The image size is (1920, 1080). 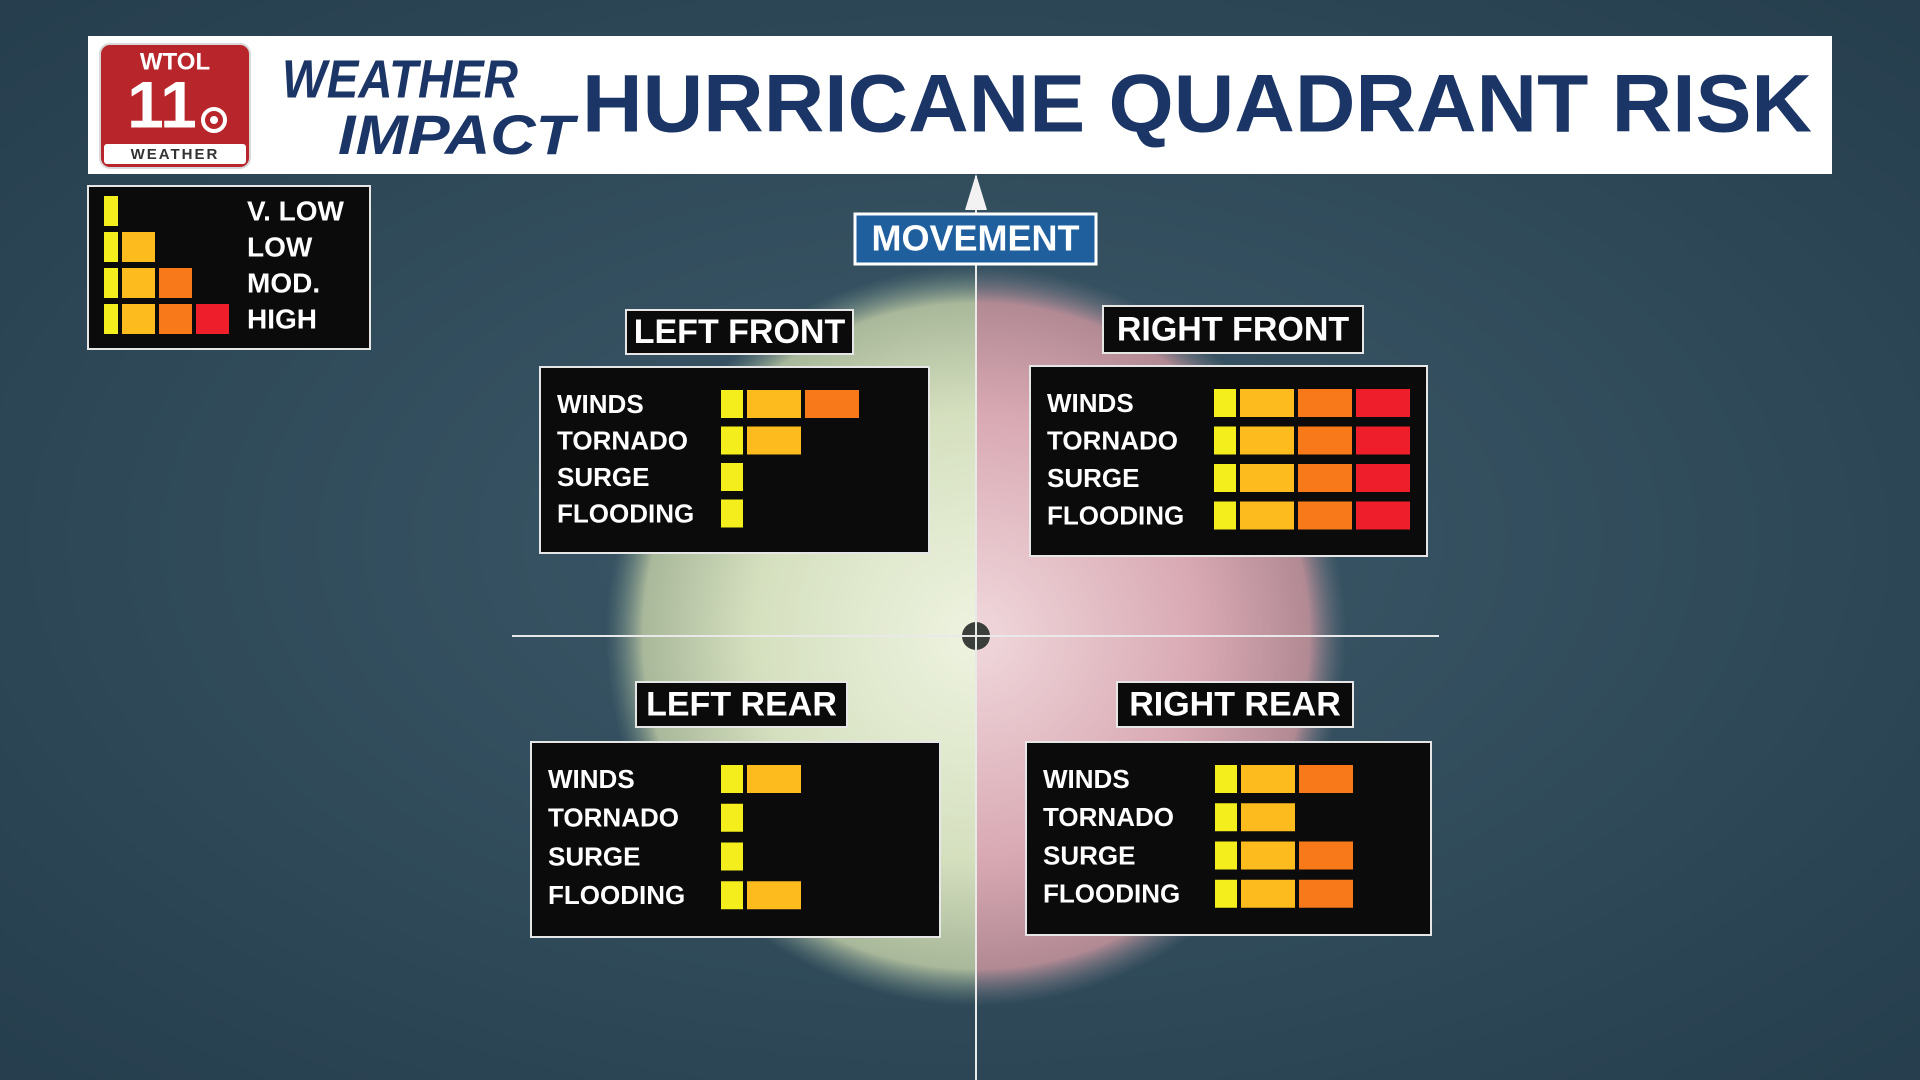 I want to click on movement-box, so click(x=975, y=239).